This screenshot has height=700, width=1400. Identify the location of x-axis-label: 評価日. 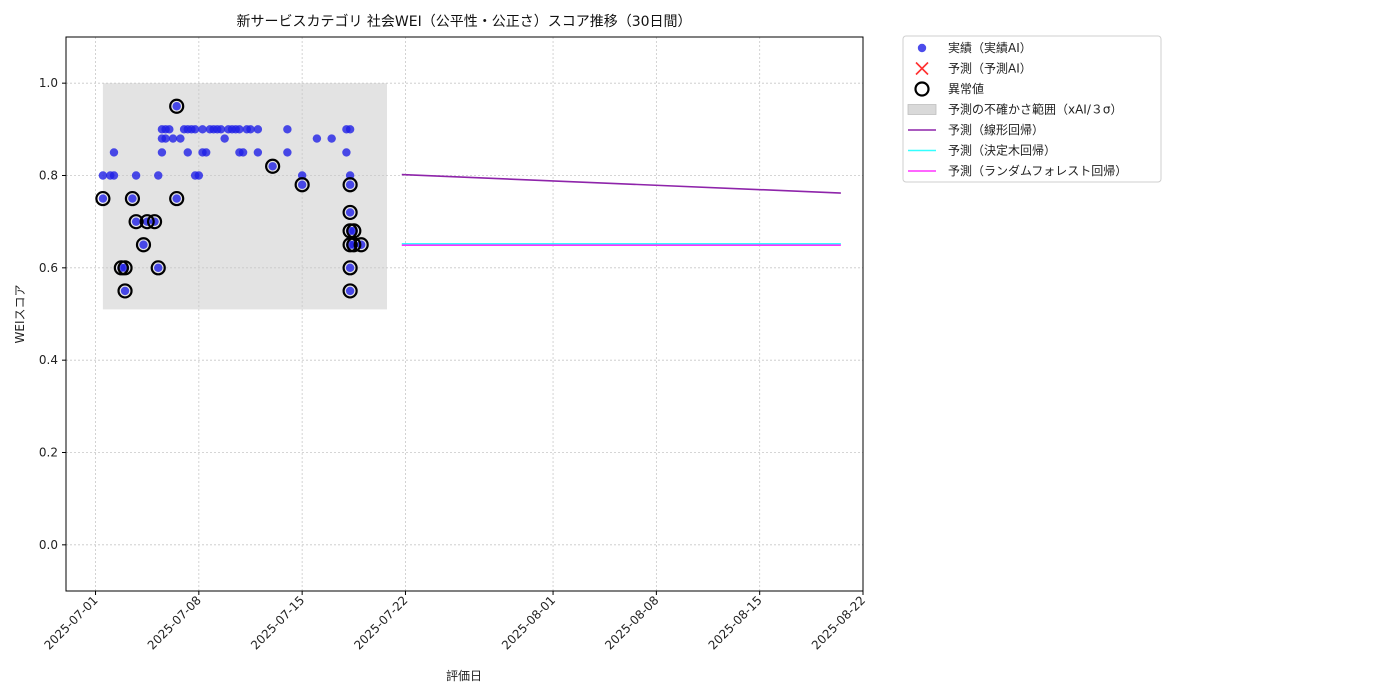
(464, 675).